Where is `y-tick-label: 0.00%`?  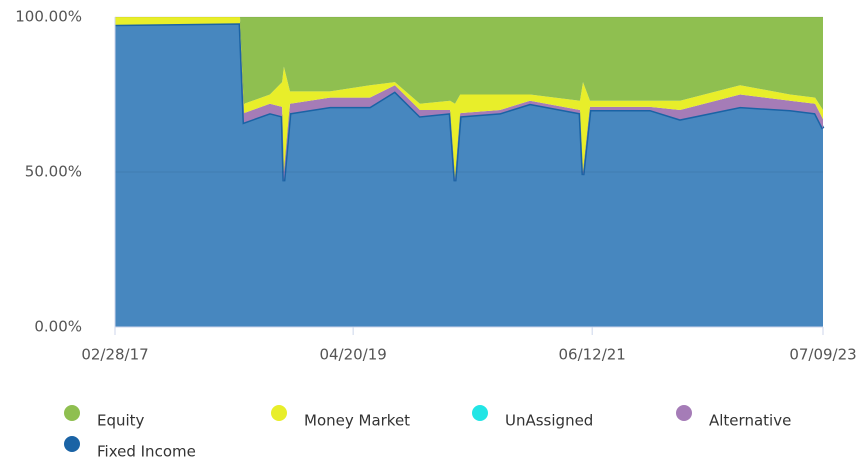 y-tick-label: 0.00% is located at coordinates (58, 327).